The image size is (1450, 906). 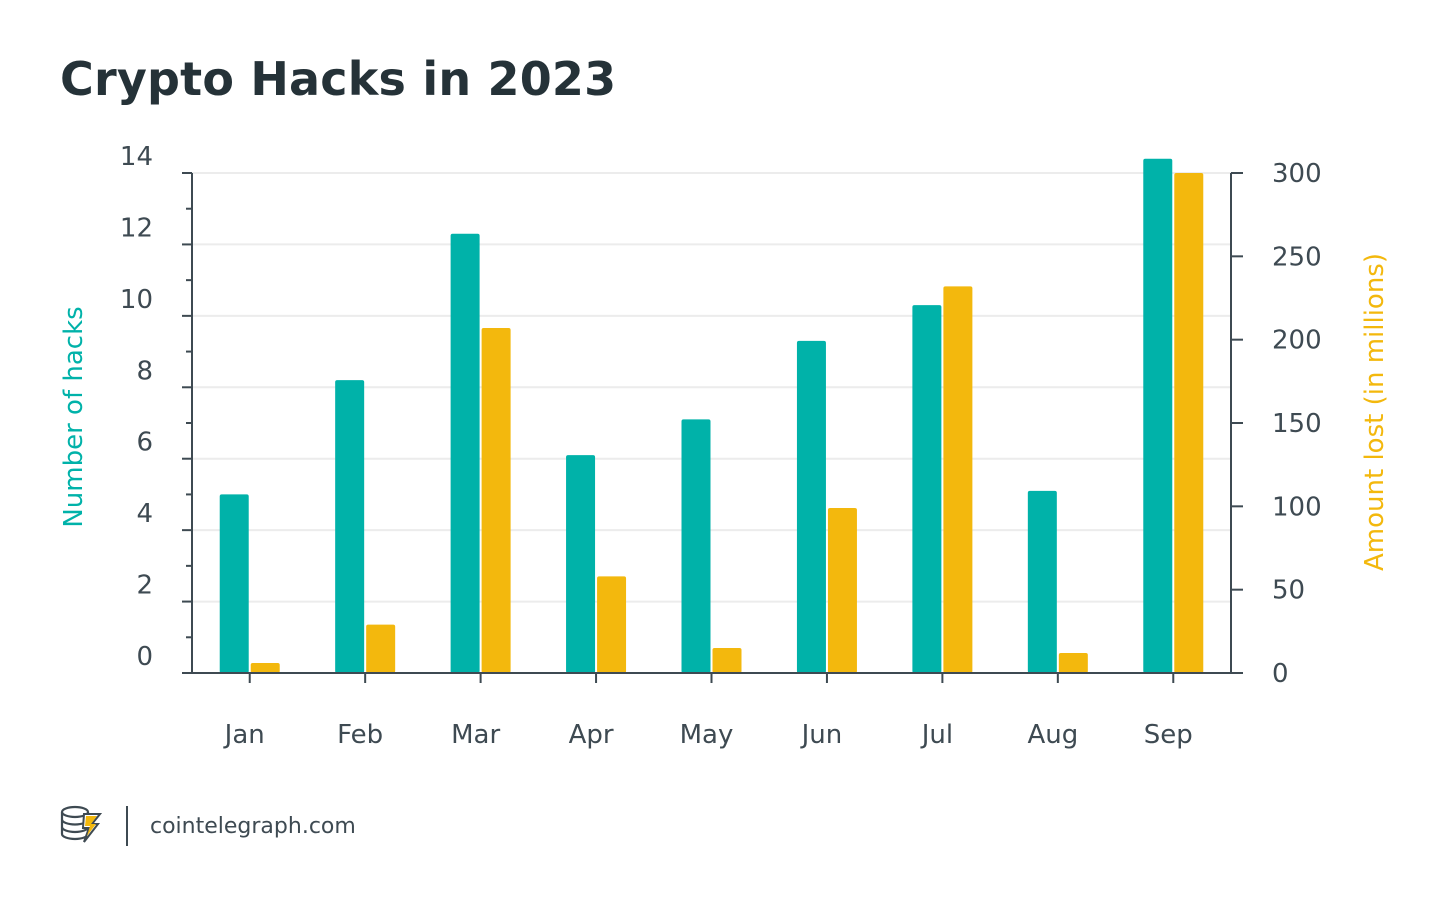 I want to click on left-tick-label: 0, so click(x=144, y=657).